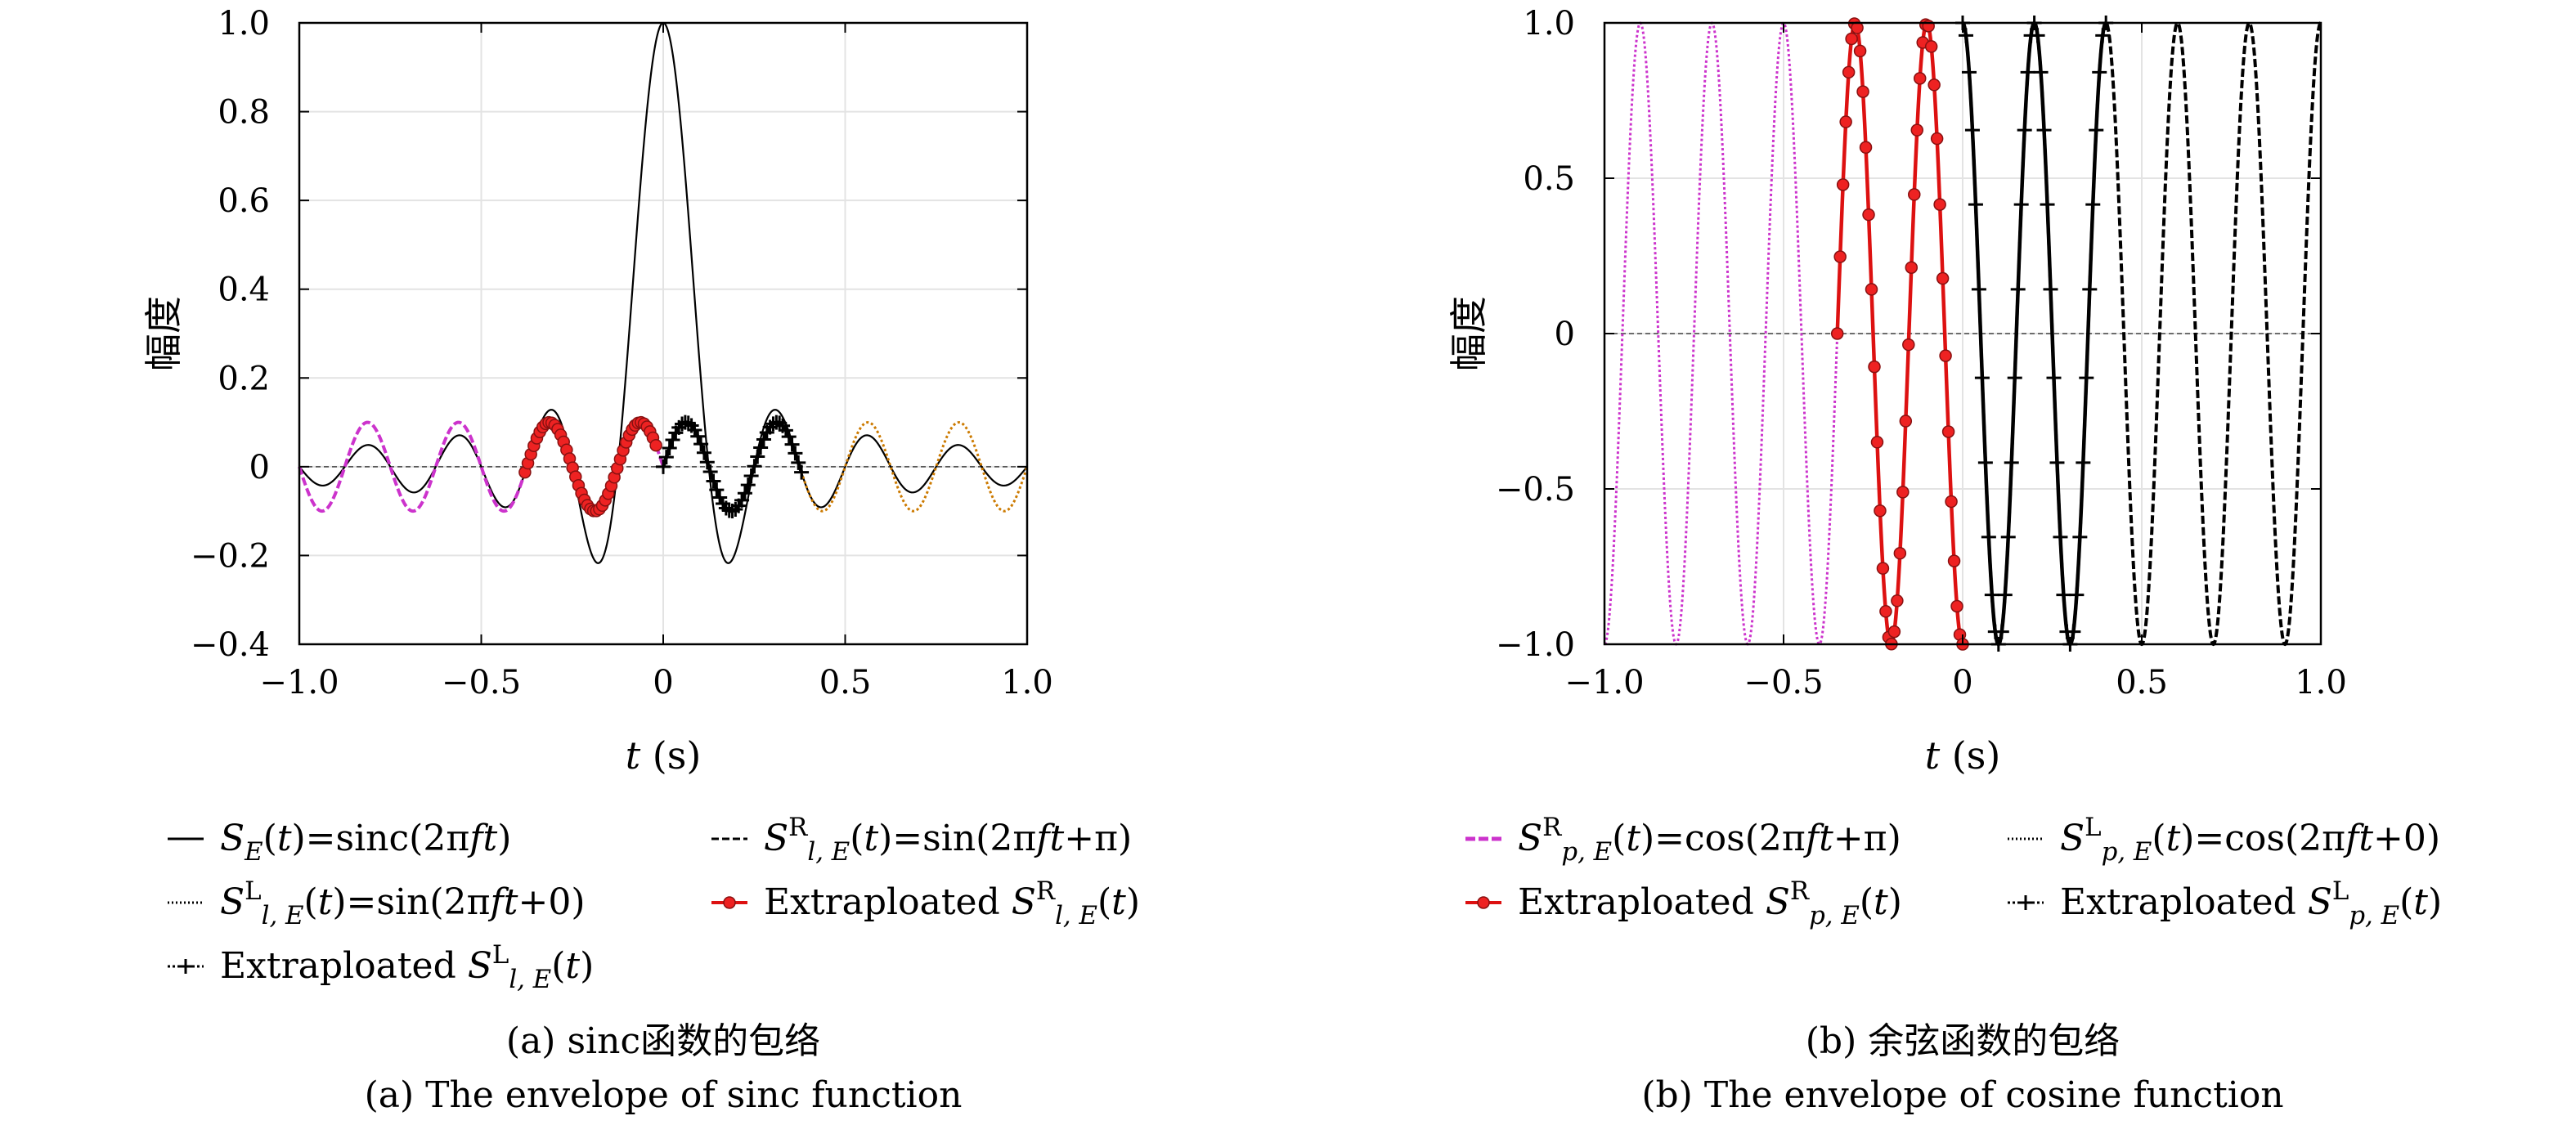 The height and width of the screenshot is (1125, 2576). I want to click on legend-entry-3: SLl, E(t)=sin(2πft+0), so click(403, 903).